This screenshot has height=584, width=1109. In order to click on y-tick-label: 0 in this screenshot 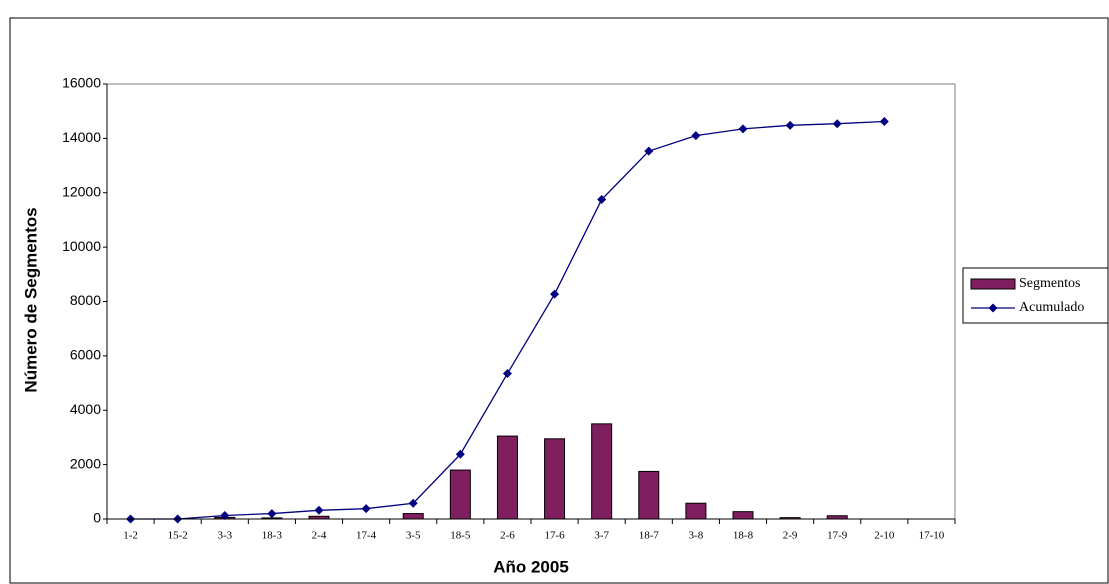, I will do `click(97, 518)`.